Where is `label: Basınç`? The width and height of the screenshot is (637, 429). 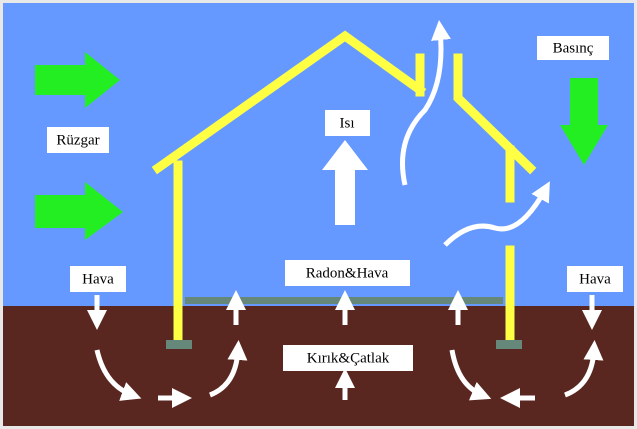
label: Basınç is located at coordinates (573, 48).